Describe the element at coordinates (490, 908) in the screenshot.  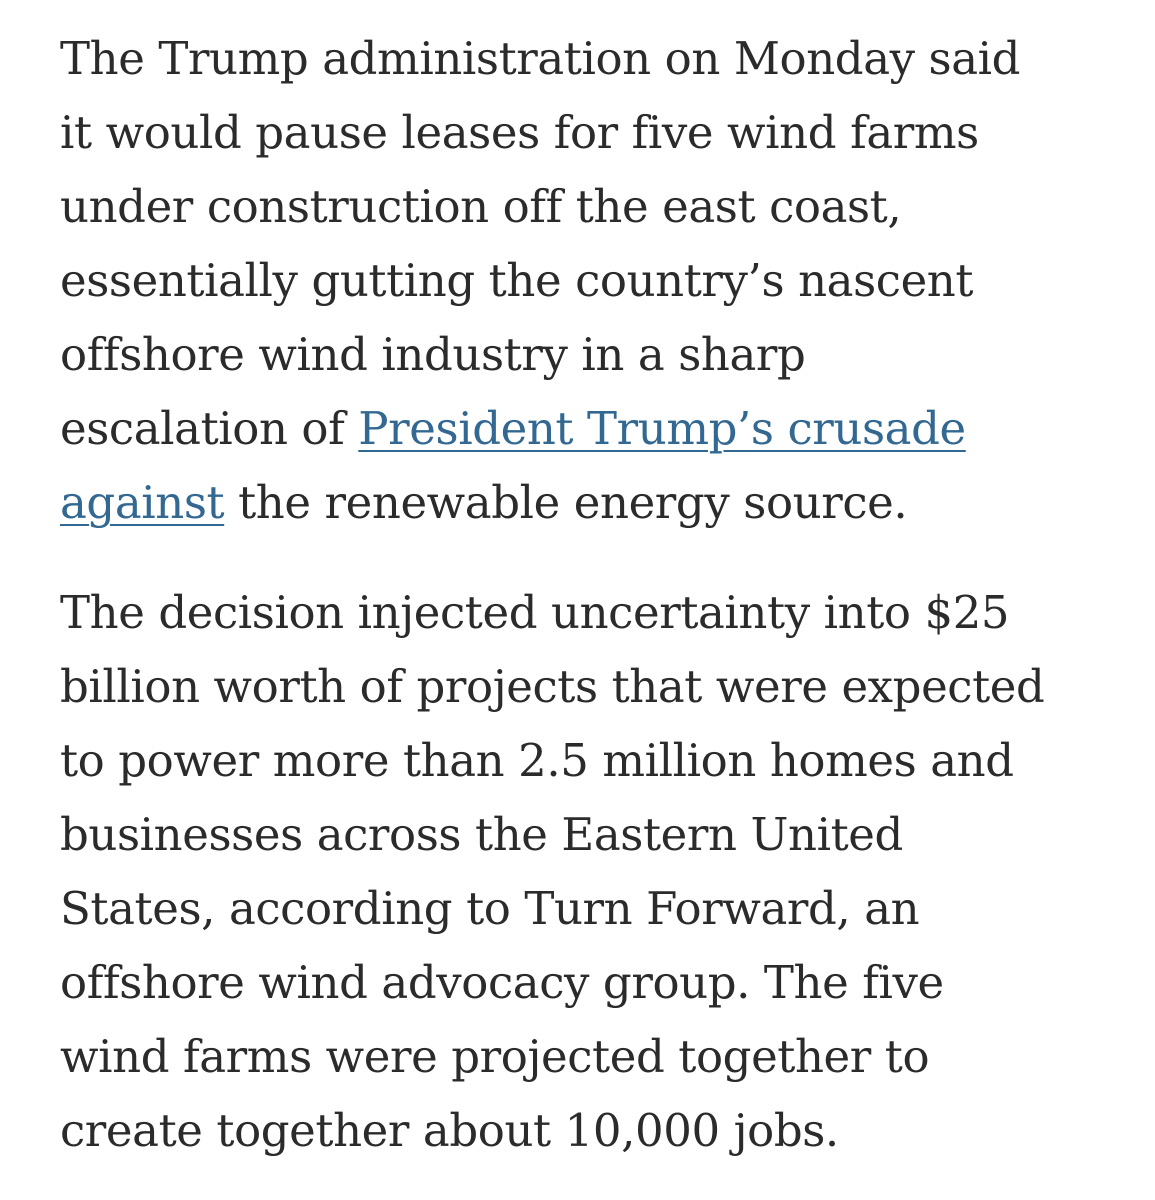
I see `paragraph-line: States, according to Turn Forward, an` at that location.